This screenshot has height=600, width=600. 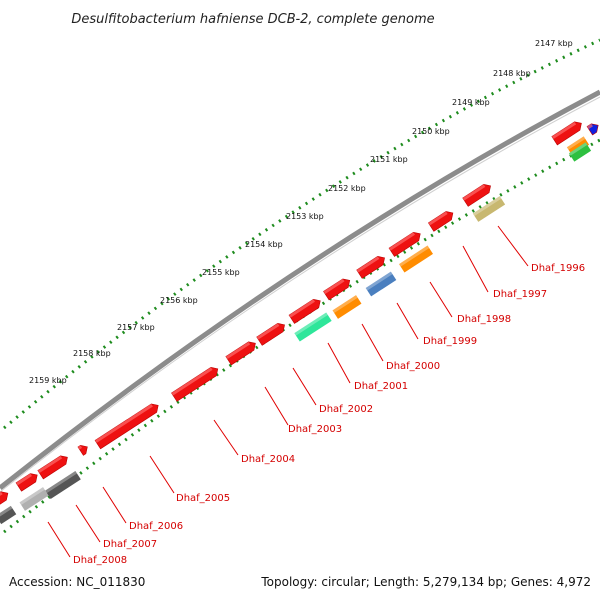 I want to click on gene-label: Dhaf_2007, so click(x=130, y=544).